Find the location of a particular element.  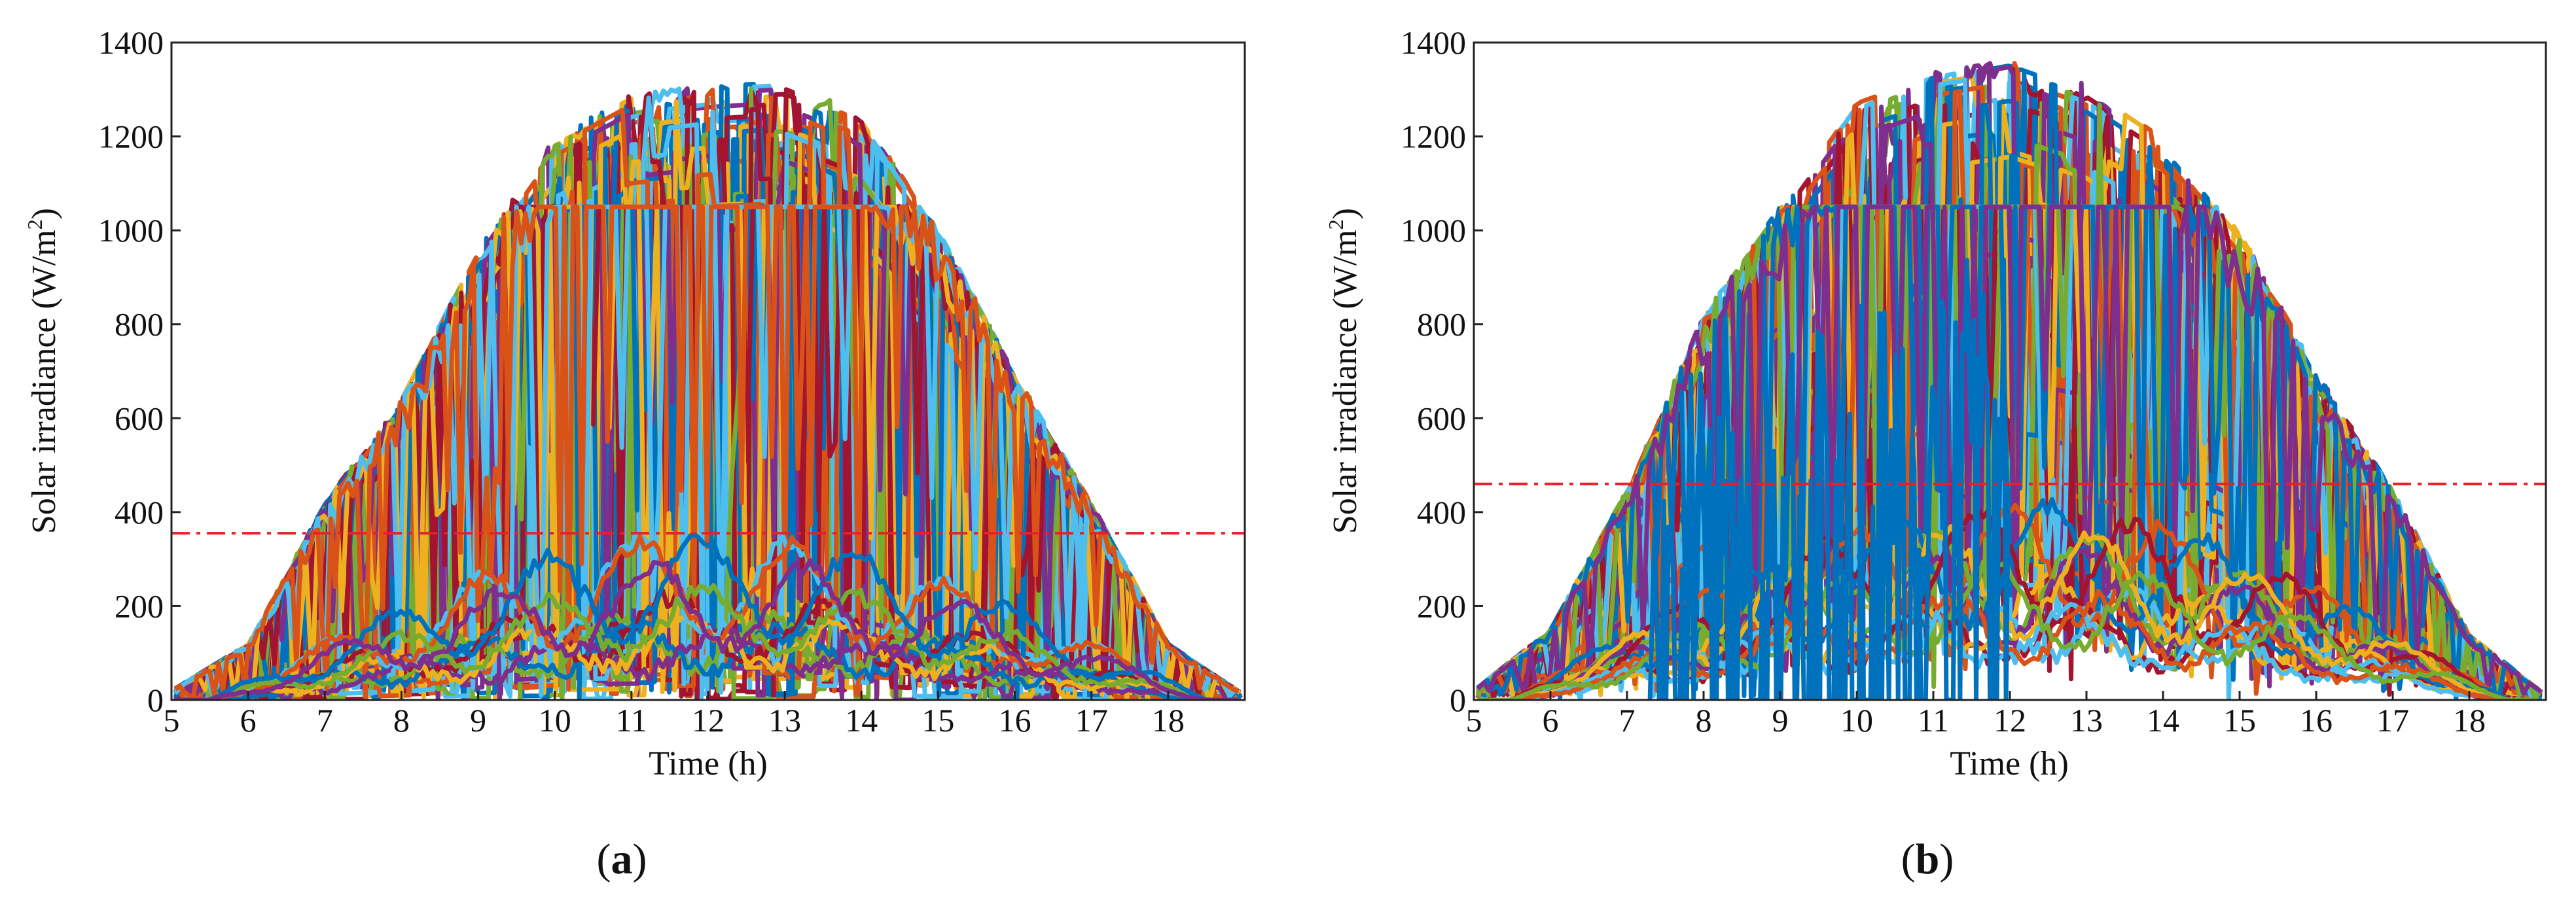

x-axis-title-a: Time (h) is located at coordinates (708, 763).